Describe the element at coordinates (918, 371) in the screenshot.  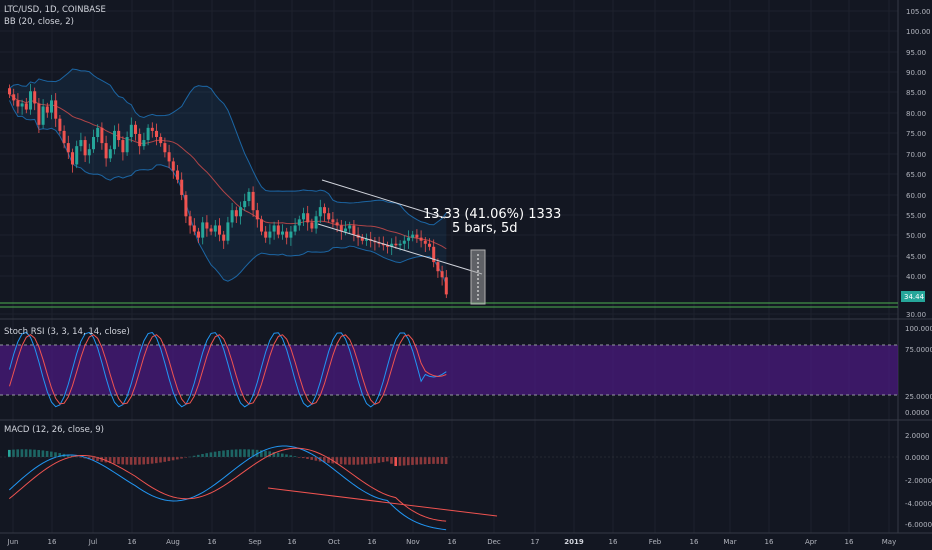
I see `stoch-axis: 100.0000 75.0000 25.0000 0.0000` at that location.